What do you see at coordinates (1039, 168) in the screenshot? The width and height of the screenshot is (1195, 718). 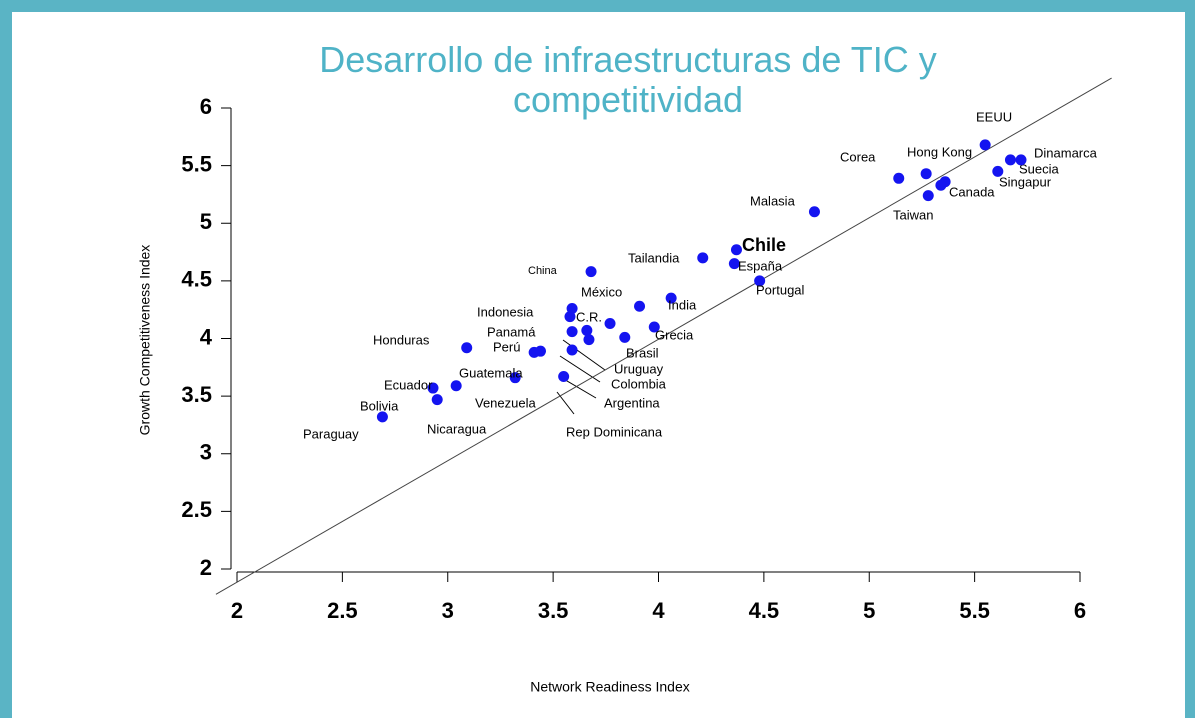 I see `point-label: Suecia` at bounding box center [1039, 168].